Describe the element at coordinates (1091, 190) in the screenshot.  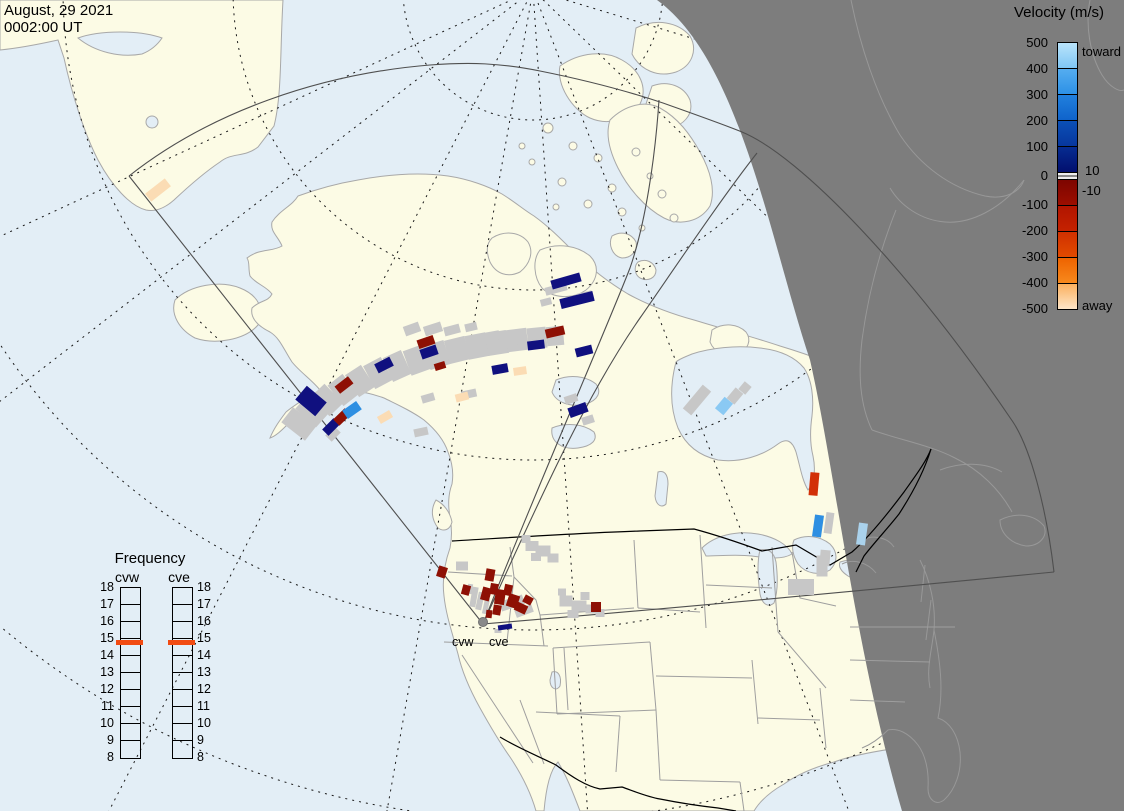
I see `colorbar-lower-threshold: -10` at that location.